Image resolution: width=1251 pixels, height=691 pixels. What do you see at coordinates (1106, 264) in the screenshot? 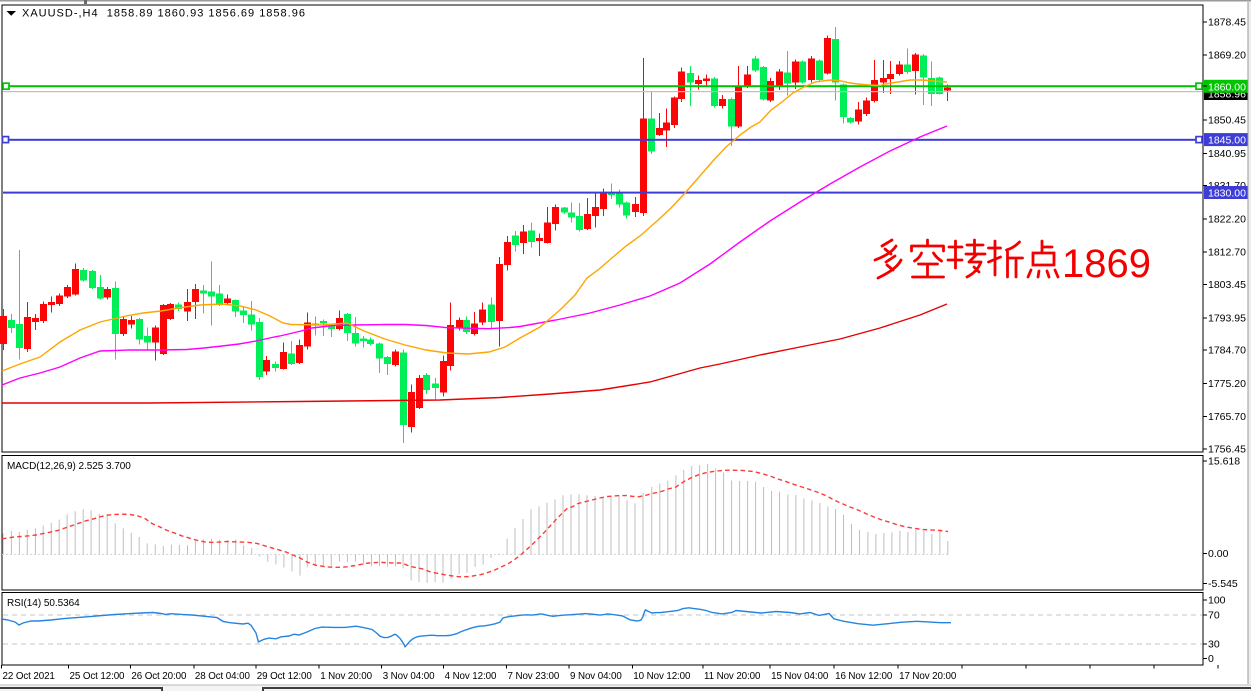
I see `svg-text: 1869` at bounding box center [1106, 264].